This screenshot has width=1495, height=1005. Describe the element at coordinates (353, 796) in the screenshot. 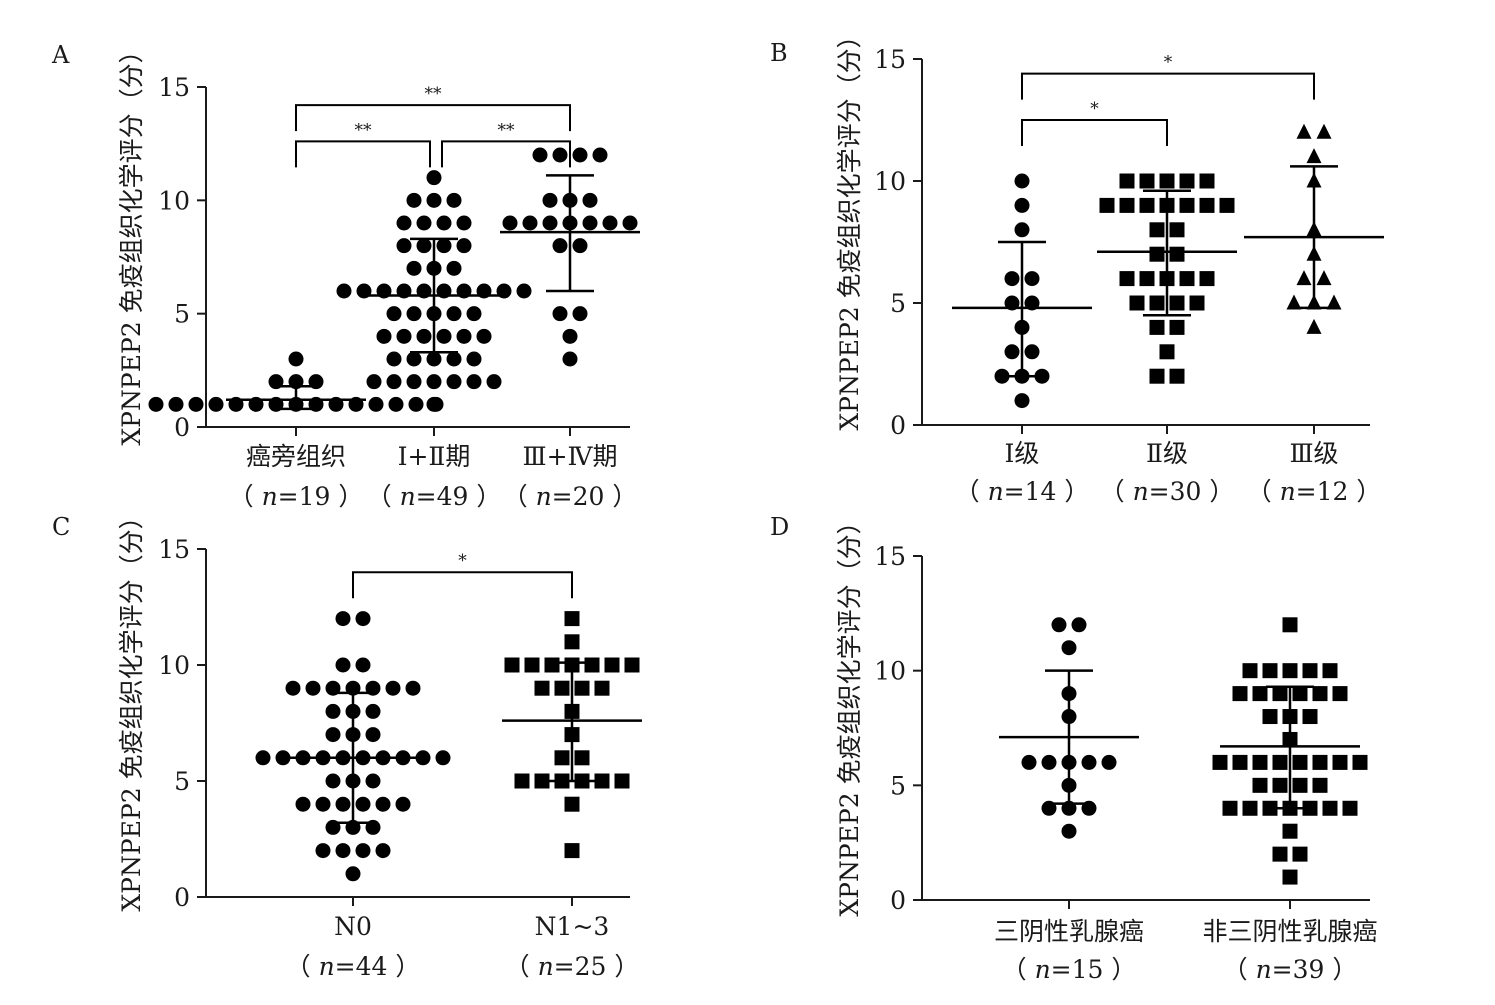

I see `group-1: N0 （ n=44 ）` at that location.